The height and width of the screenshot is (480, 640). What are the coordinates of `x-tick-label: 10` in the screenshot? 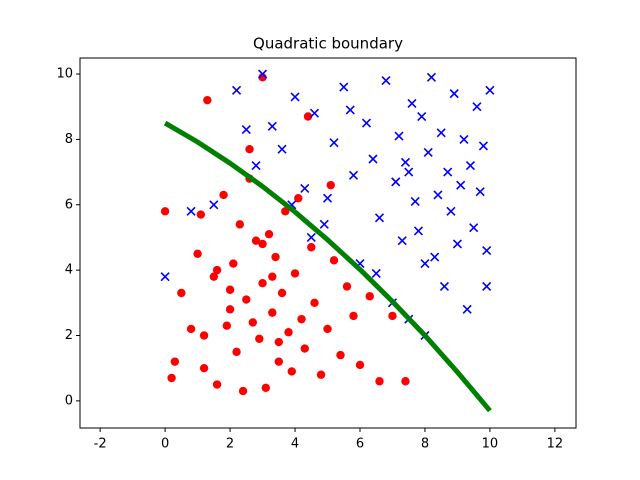 It's located at (490, 444).